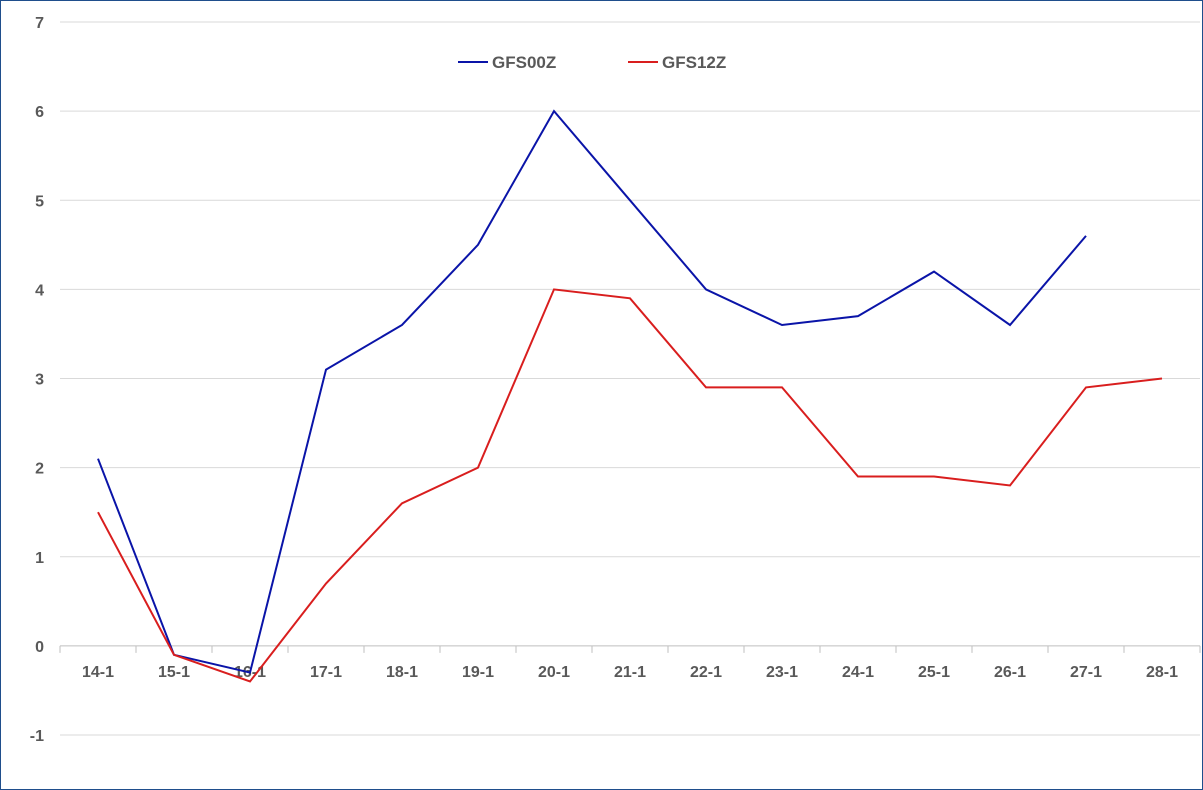 The image size is (1203, 790). I want to click on x-tick-label: 24-1, so click(858, 672).